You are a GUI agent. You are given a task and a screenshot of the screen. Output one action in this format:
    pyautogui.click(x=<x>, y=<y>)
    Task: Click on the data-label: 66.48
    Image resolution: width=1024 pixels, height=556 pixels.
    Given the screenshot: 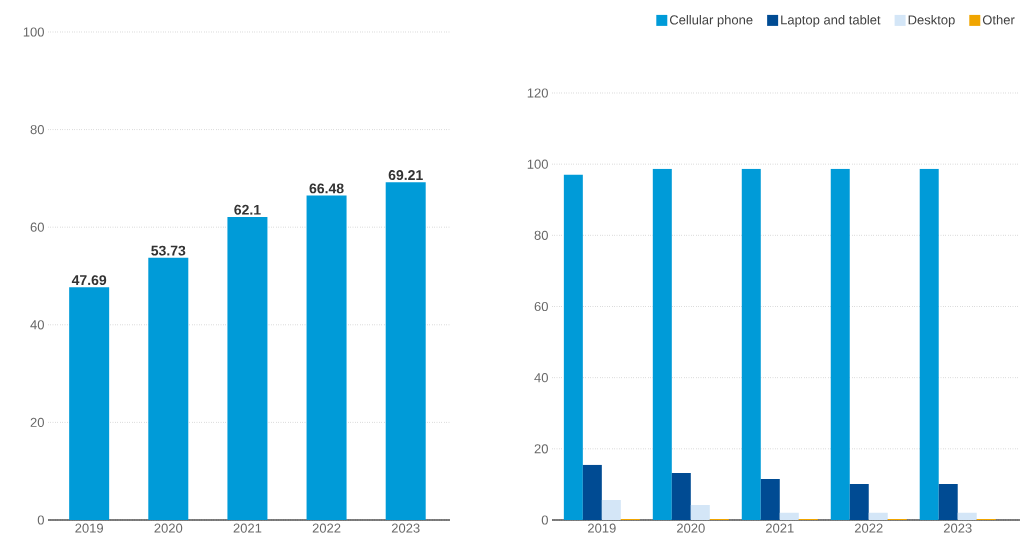 What is the action you would take?
    pyautogui.click(x=326, y=188)
    